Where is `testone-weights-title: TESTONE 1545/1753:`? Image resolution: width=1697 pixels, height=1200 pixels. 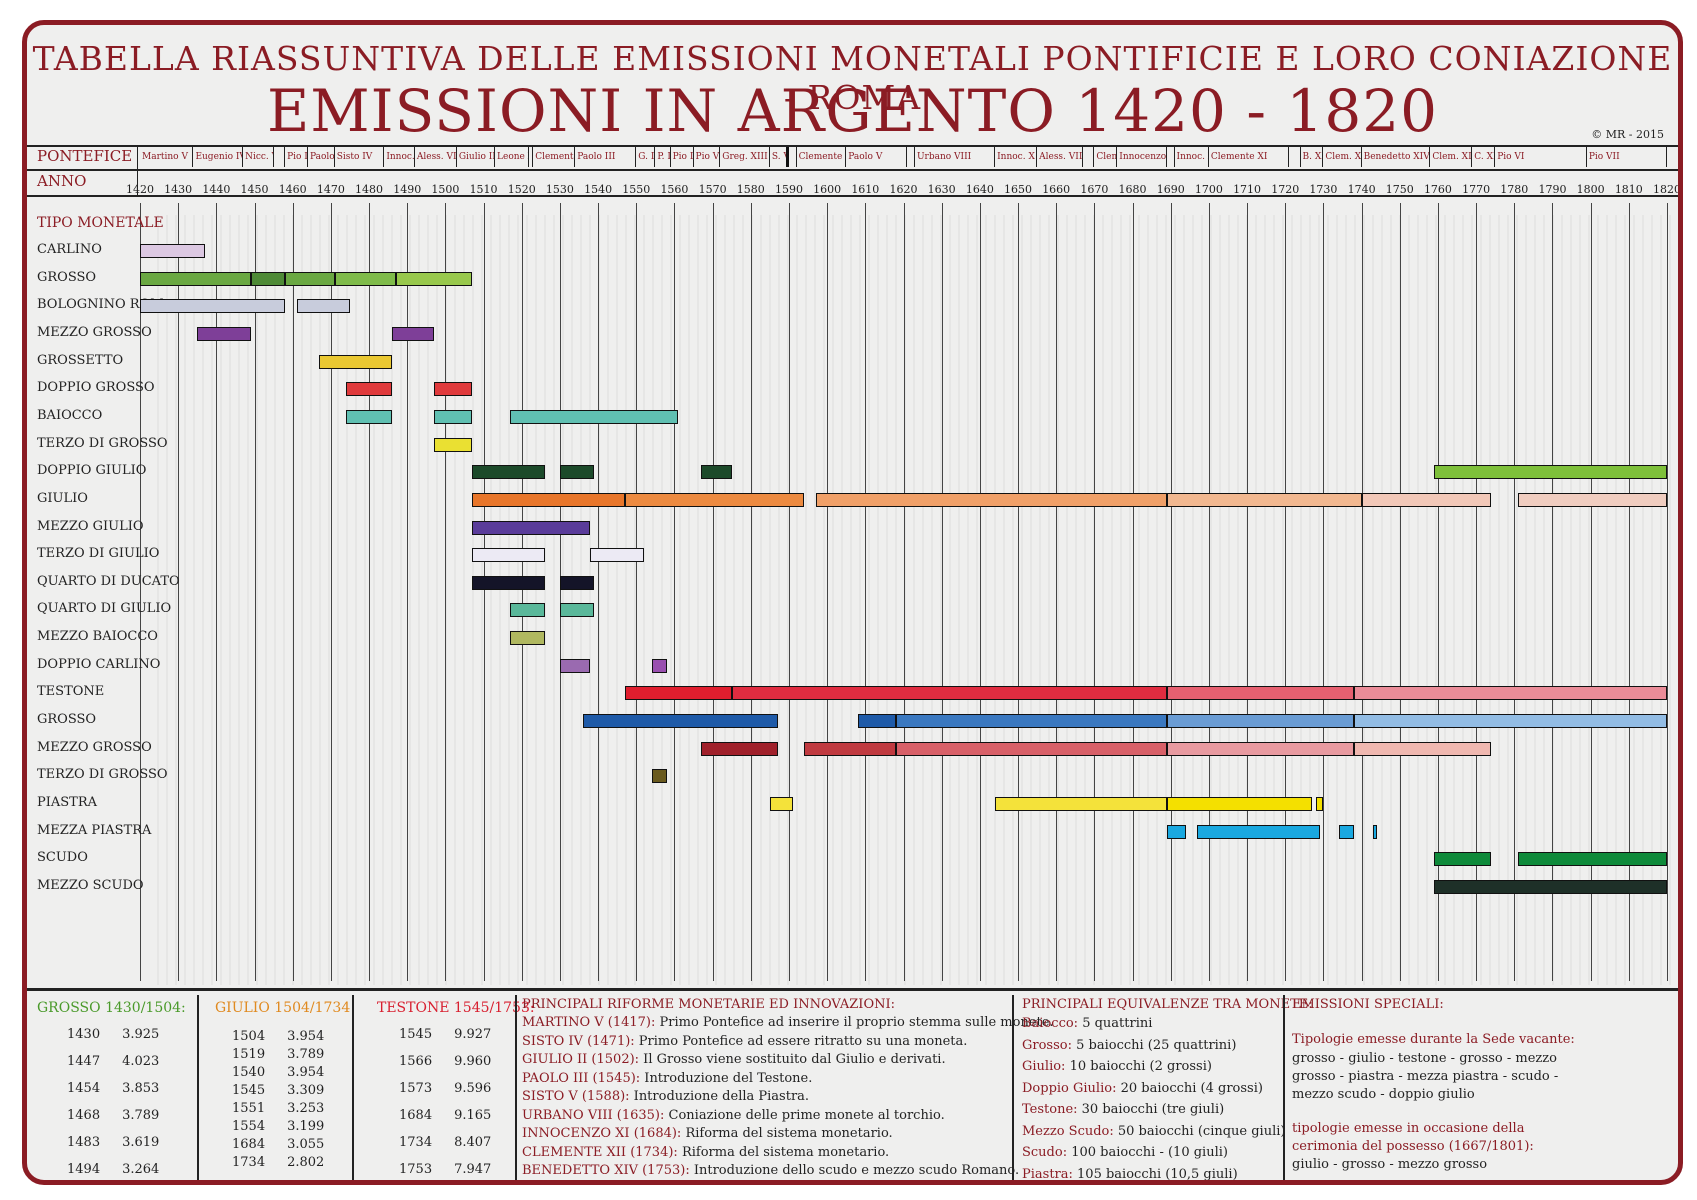 testone-weights-title: TESTONE 1545/1753: is located at coordinates (456, 1008).